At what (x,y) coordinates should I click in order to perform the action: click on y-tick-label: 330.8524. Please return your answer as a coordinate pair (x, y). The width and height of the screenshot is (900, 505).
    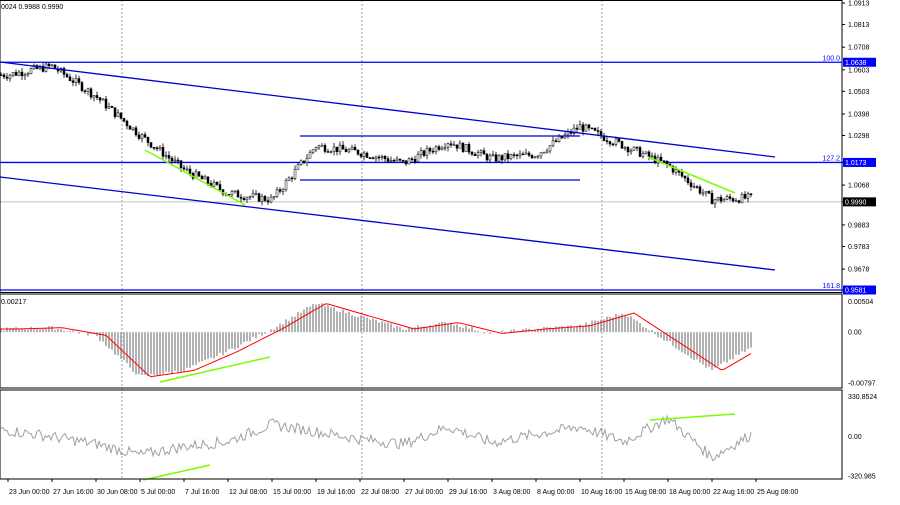
    Looking at the image, I should click on (862, 397).